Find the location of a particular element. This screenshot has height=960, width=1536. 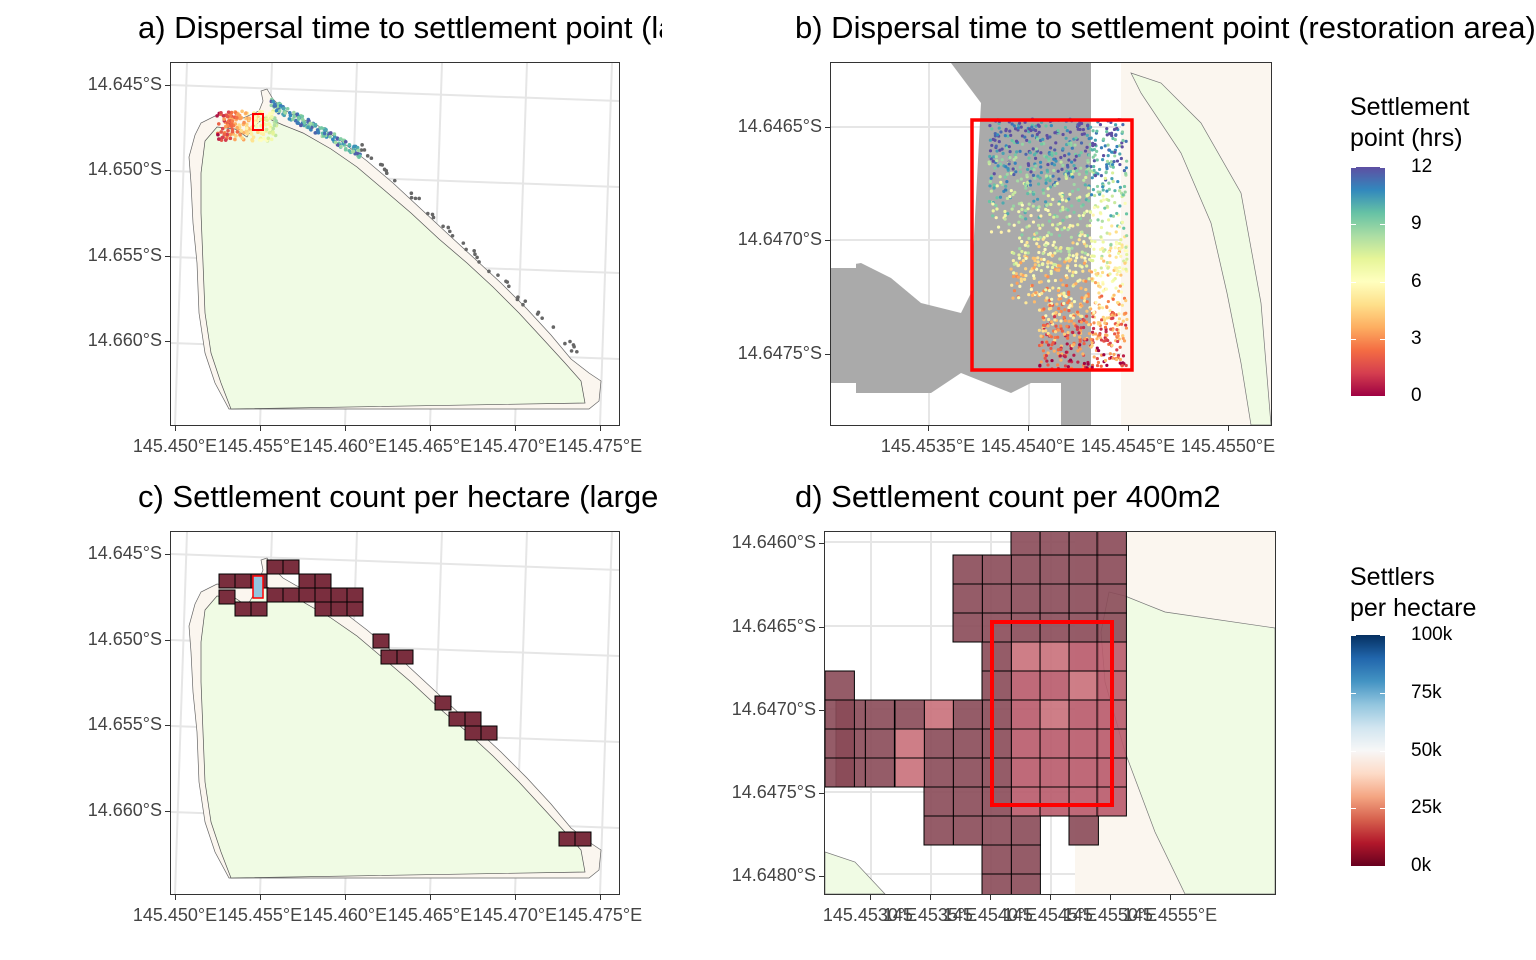

x-tick-label: 145.475°E is located at coordinates (600, 915).